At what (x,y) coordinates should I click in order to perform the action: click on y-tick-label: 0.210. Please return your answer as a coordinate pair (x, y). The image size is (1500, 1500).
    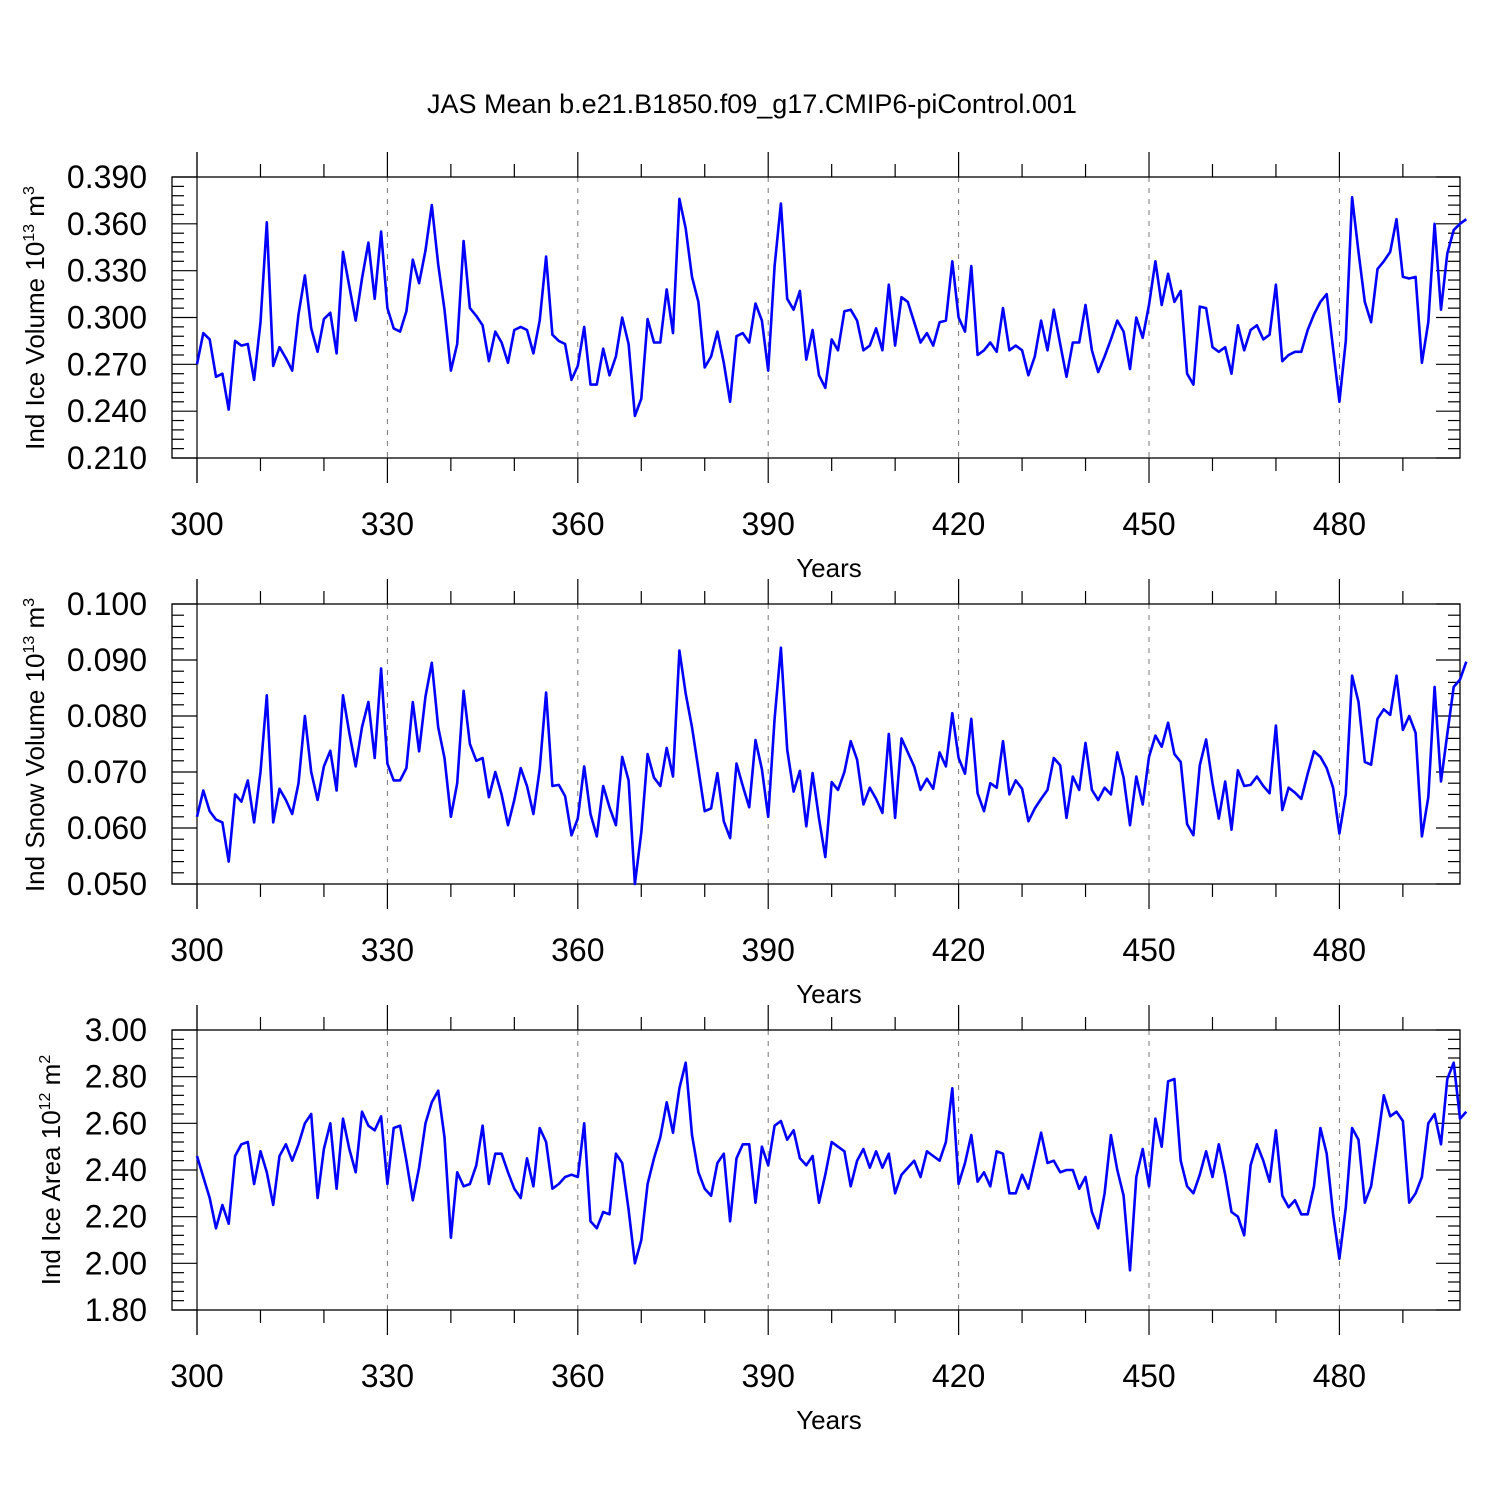
    Looking at the image, I should click on (107, 458).